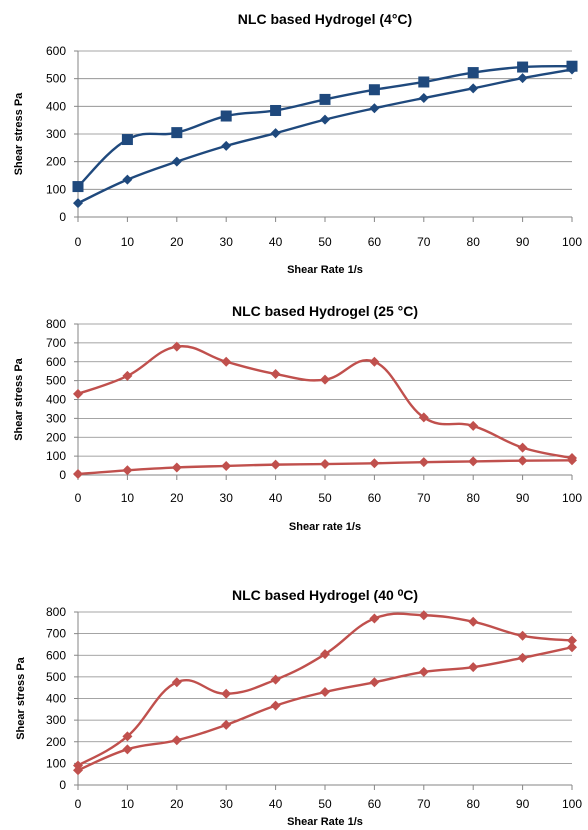 This screenshot has width=588, height=830. Describe the element at coordinates (325, 527) in the screenshot. I see `x-axis-label: Shear rate 1/s` at that location.